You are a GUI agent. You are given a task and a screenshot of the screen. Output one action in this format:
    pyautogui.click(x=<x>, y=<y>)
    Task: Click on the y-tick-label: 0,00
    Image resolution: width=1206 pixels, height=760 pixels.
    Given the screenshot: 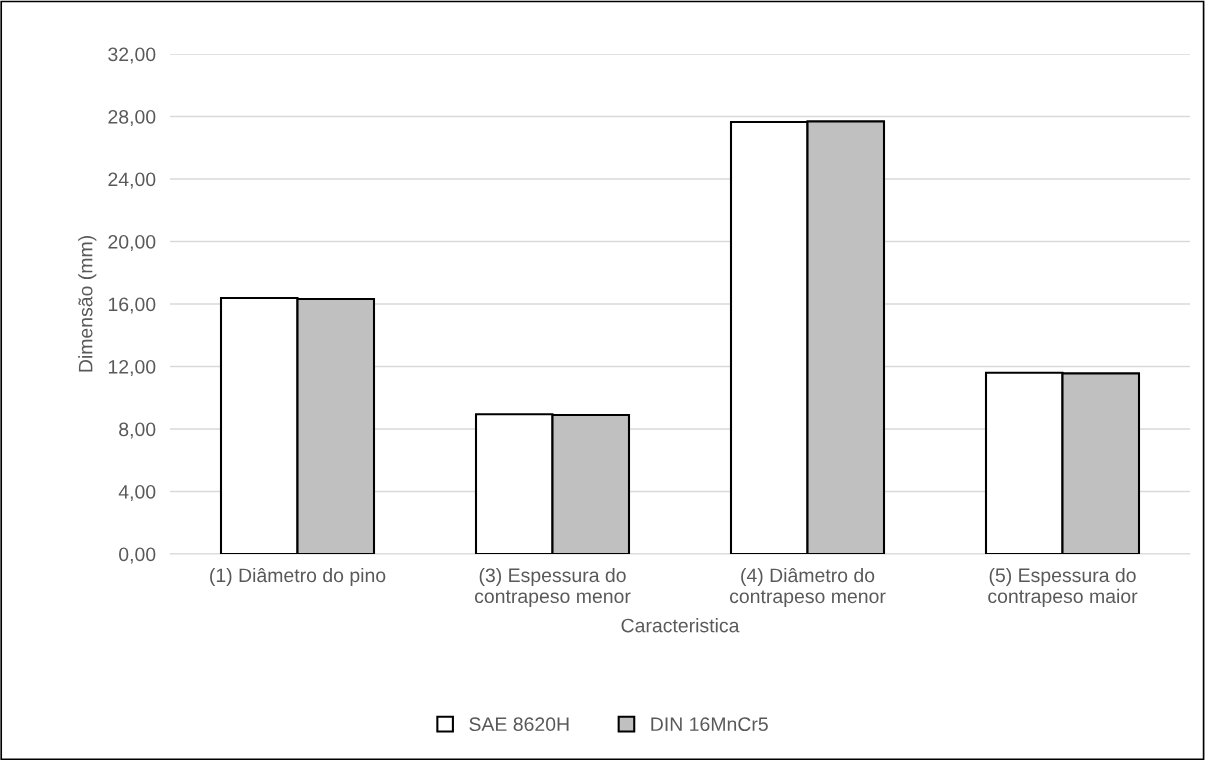 What is the action you would take?
    pyautogui.click(x=137, y=555)
    